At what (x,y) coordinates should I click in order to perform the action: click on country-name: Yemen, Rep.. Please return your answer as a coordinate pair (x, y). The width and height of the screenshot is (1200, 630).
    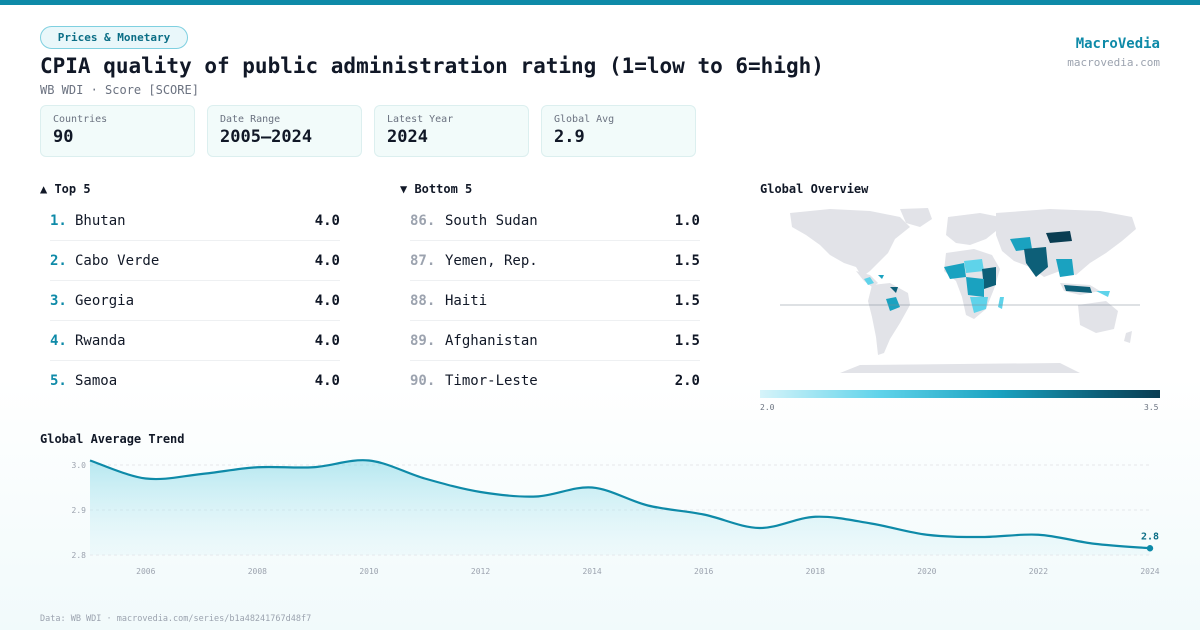
    Looking at the image, I should click on (491, 260).